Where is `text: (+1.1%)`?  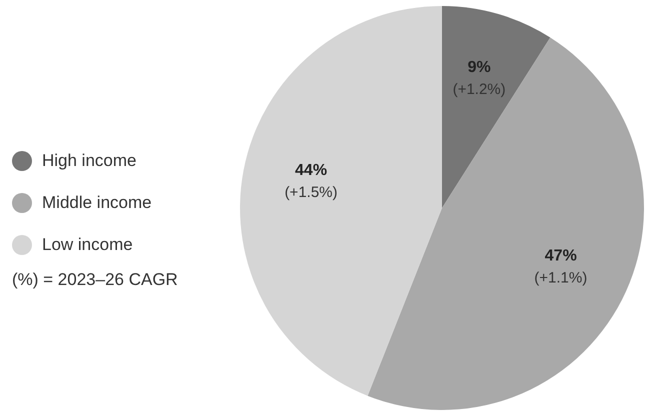
text: (+1.1%) is located at coordinates (561, 278).